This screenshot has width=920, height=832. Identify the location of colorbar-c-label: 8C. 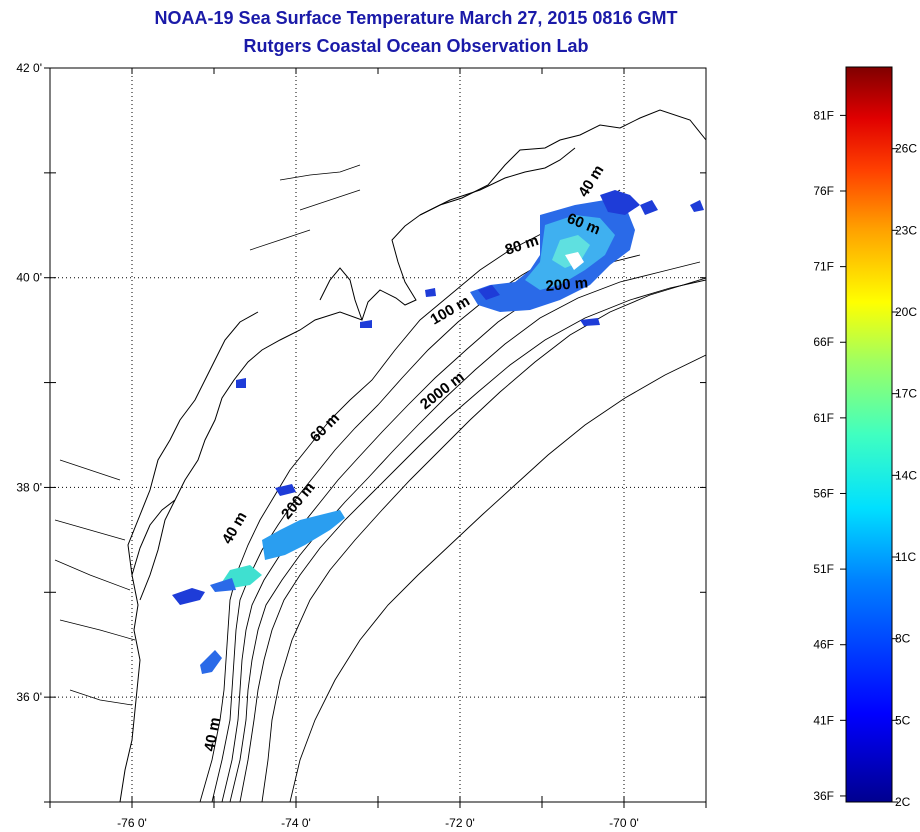
(903, 639).